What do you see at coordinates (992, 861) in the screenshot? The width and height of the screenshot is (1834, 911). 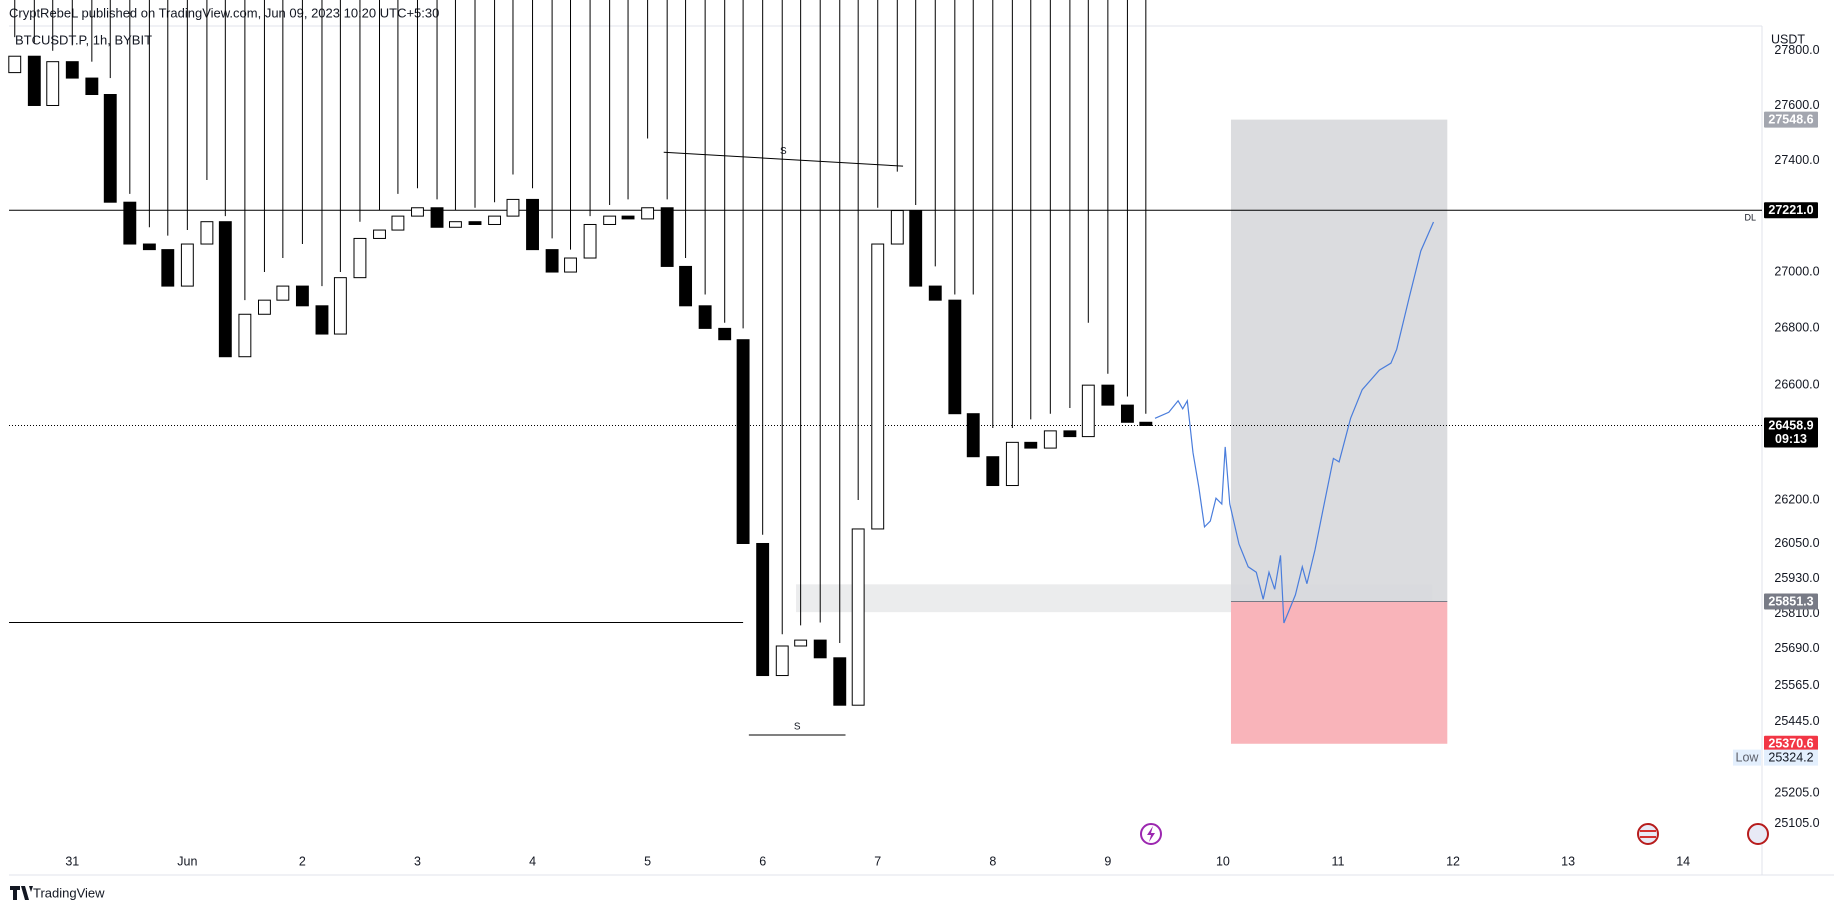 I see `x-tick-label: 8` at bounding box center [992, 861].